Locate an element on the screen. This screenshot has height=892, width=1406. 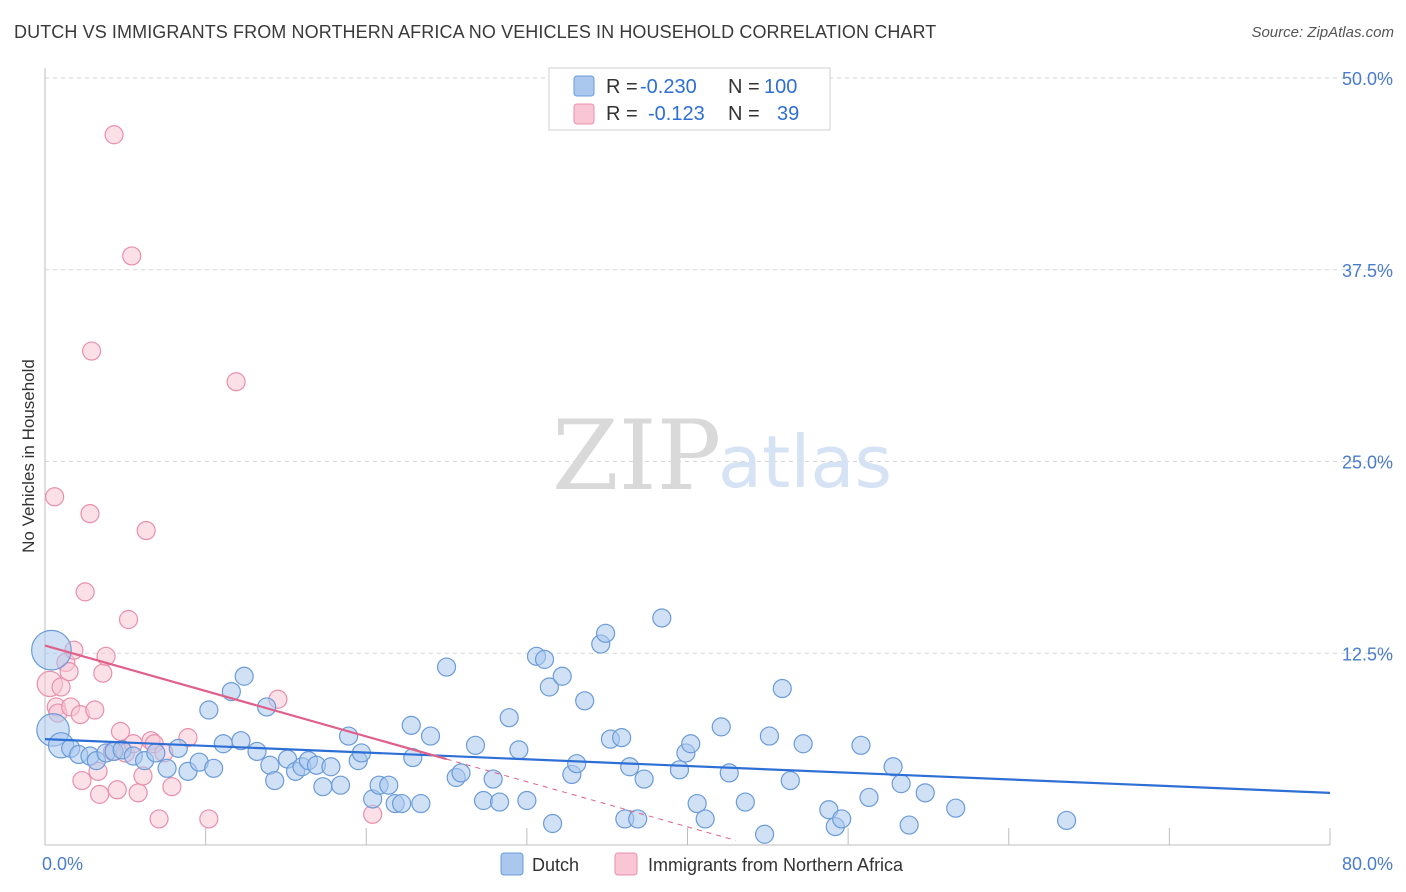
y-tick-label-1: 25.0% is located at coordinates (1367, 463).